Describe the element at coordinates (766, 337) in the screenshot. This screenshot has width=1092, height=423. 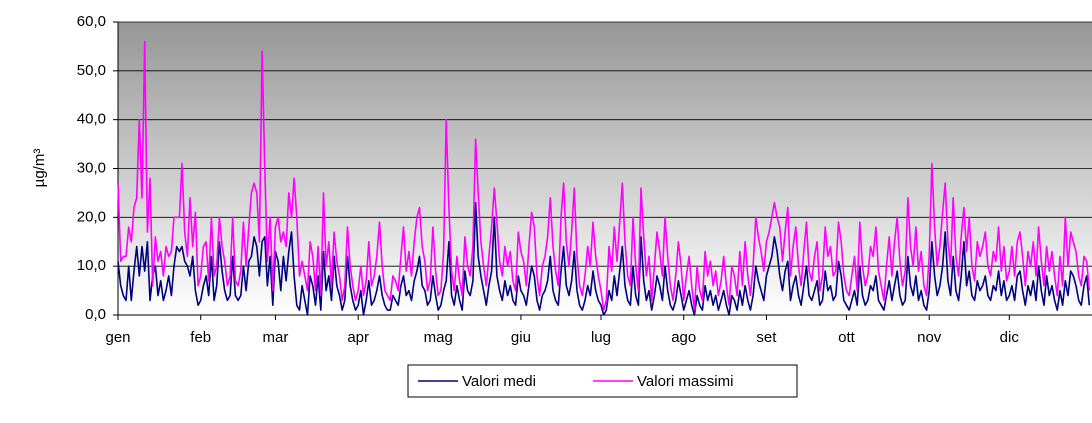
I see `x-tick-label: set` at that location.